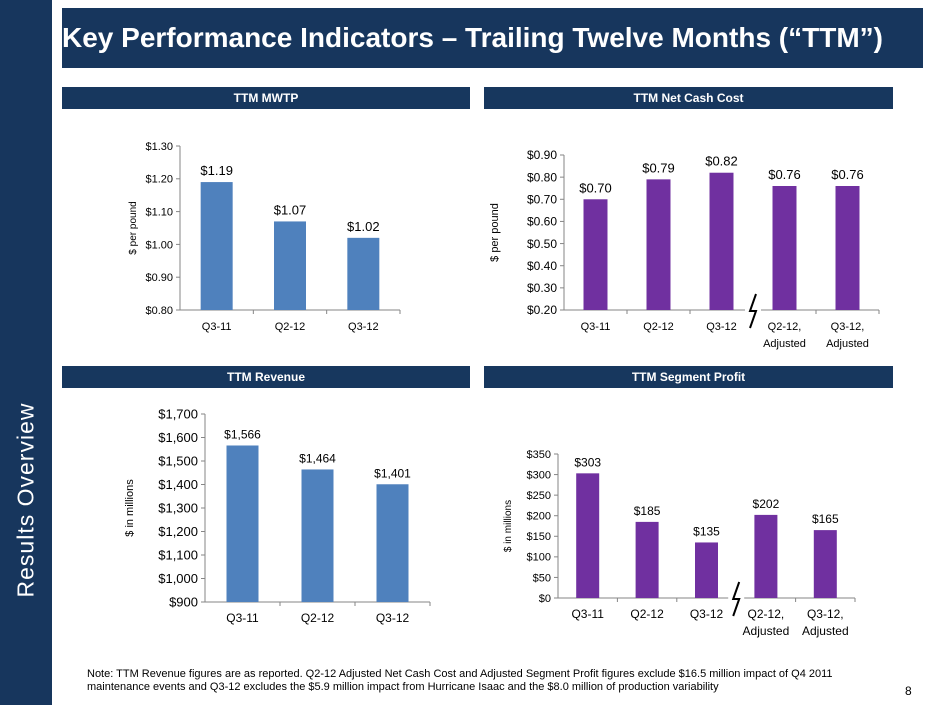 The image size is (940, 705). What do you see at coordinates (753, 311) in the screenshot?
I see `axis-break-marker` at bounding box center [753, 311].